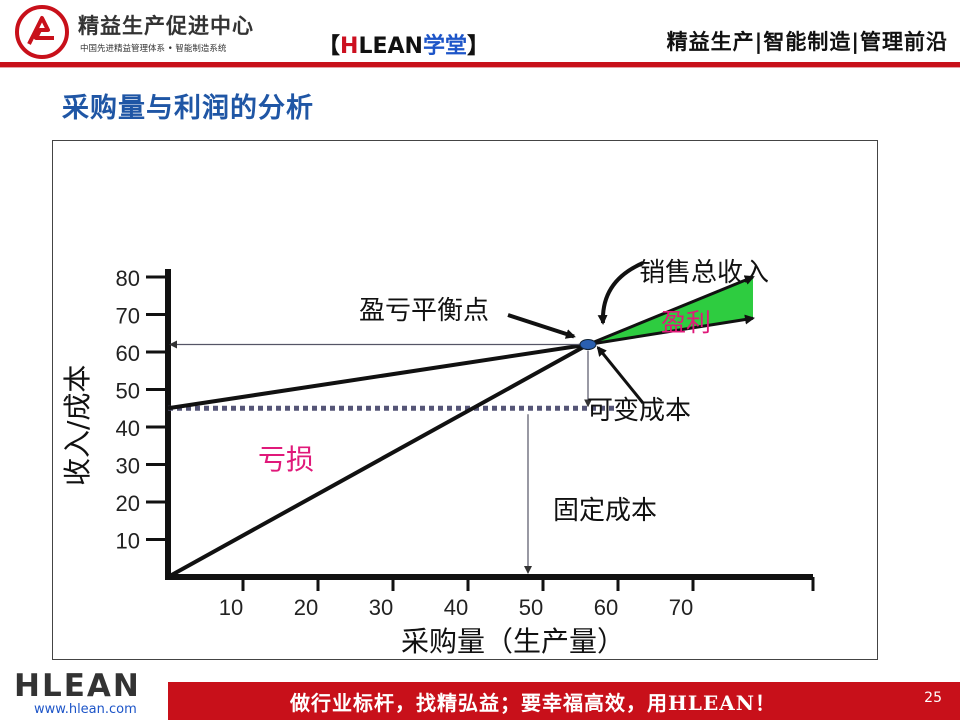 Image resolution: width=960 pixels, height=720 pixels. Describe the element at coordinates (306, 607) in the screenshot. I see `x-tick-label: 20` at that location.